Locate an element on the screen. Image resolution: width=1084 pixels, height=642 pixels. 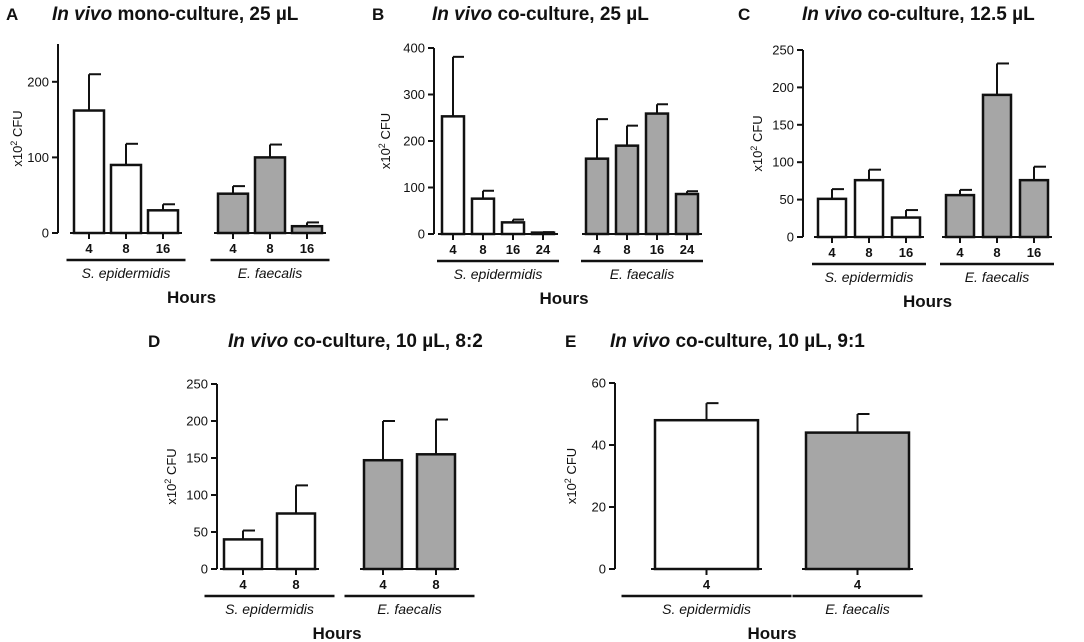
panel-letter: B is located at coordinates (378, 14).